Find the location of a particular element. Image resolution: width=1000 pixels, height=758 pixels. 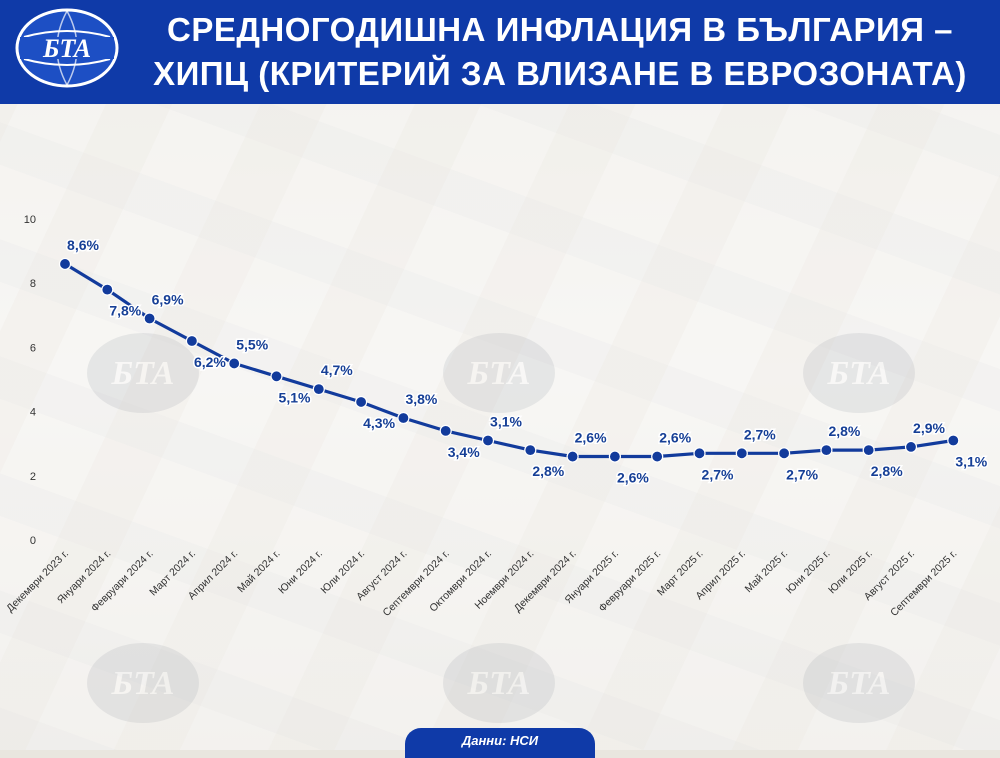

data-label: 5,1% is located at coordinates (295, 397).